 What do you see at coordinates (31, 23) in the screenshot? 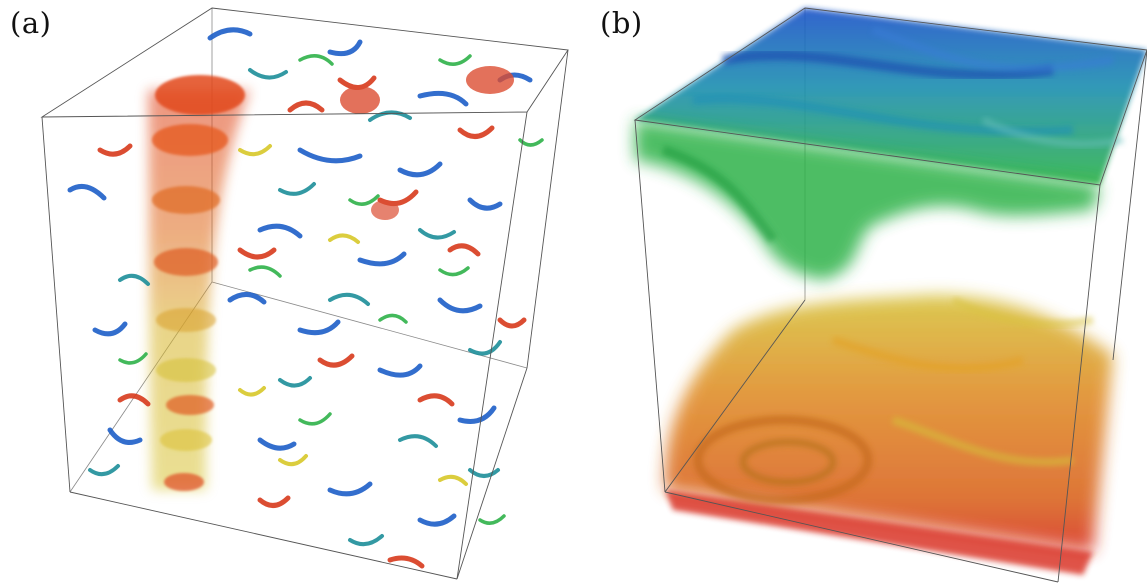
I see `panel-a-label: (a)` at bounding box center [31, 23].